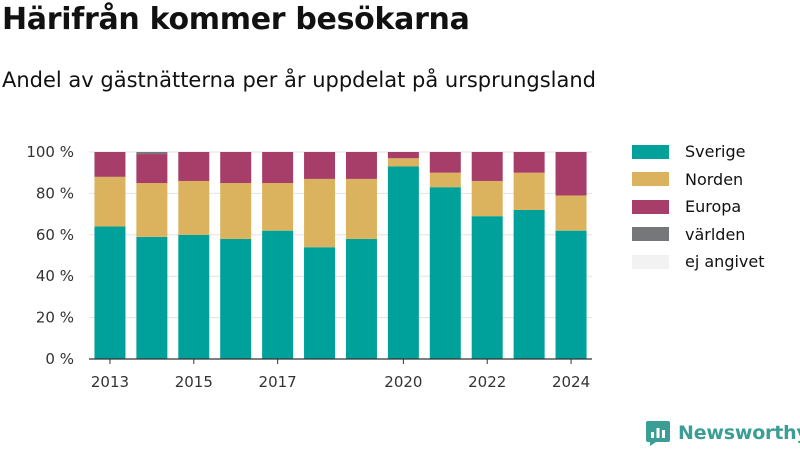  I want to click on bar-stack-2015, so click(194, 255).